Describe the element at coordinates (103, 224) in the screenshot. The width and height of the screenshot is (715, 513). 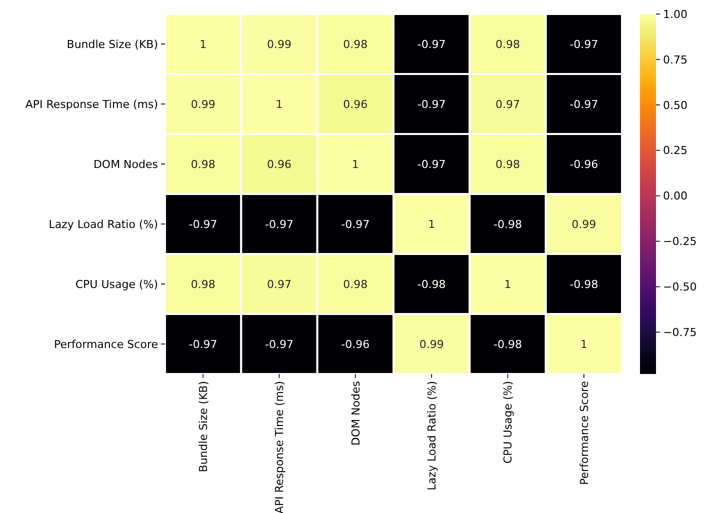
I see `y-tick-label: Lazy Load Ratio (%)` at that location.